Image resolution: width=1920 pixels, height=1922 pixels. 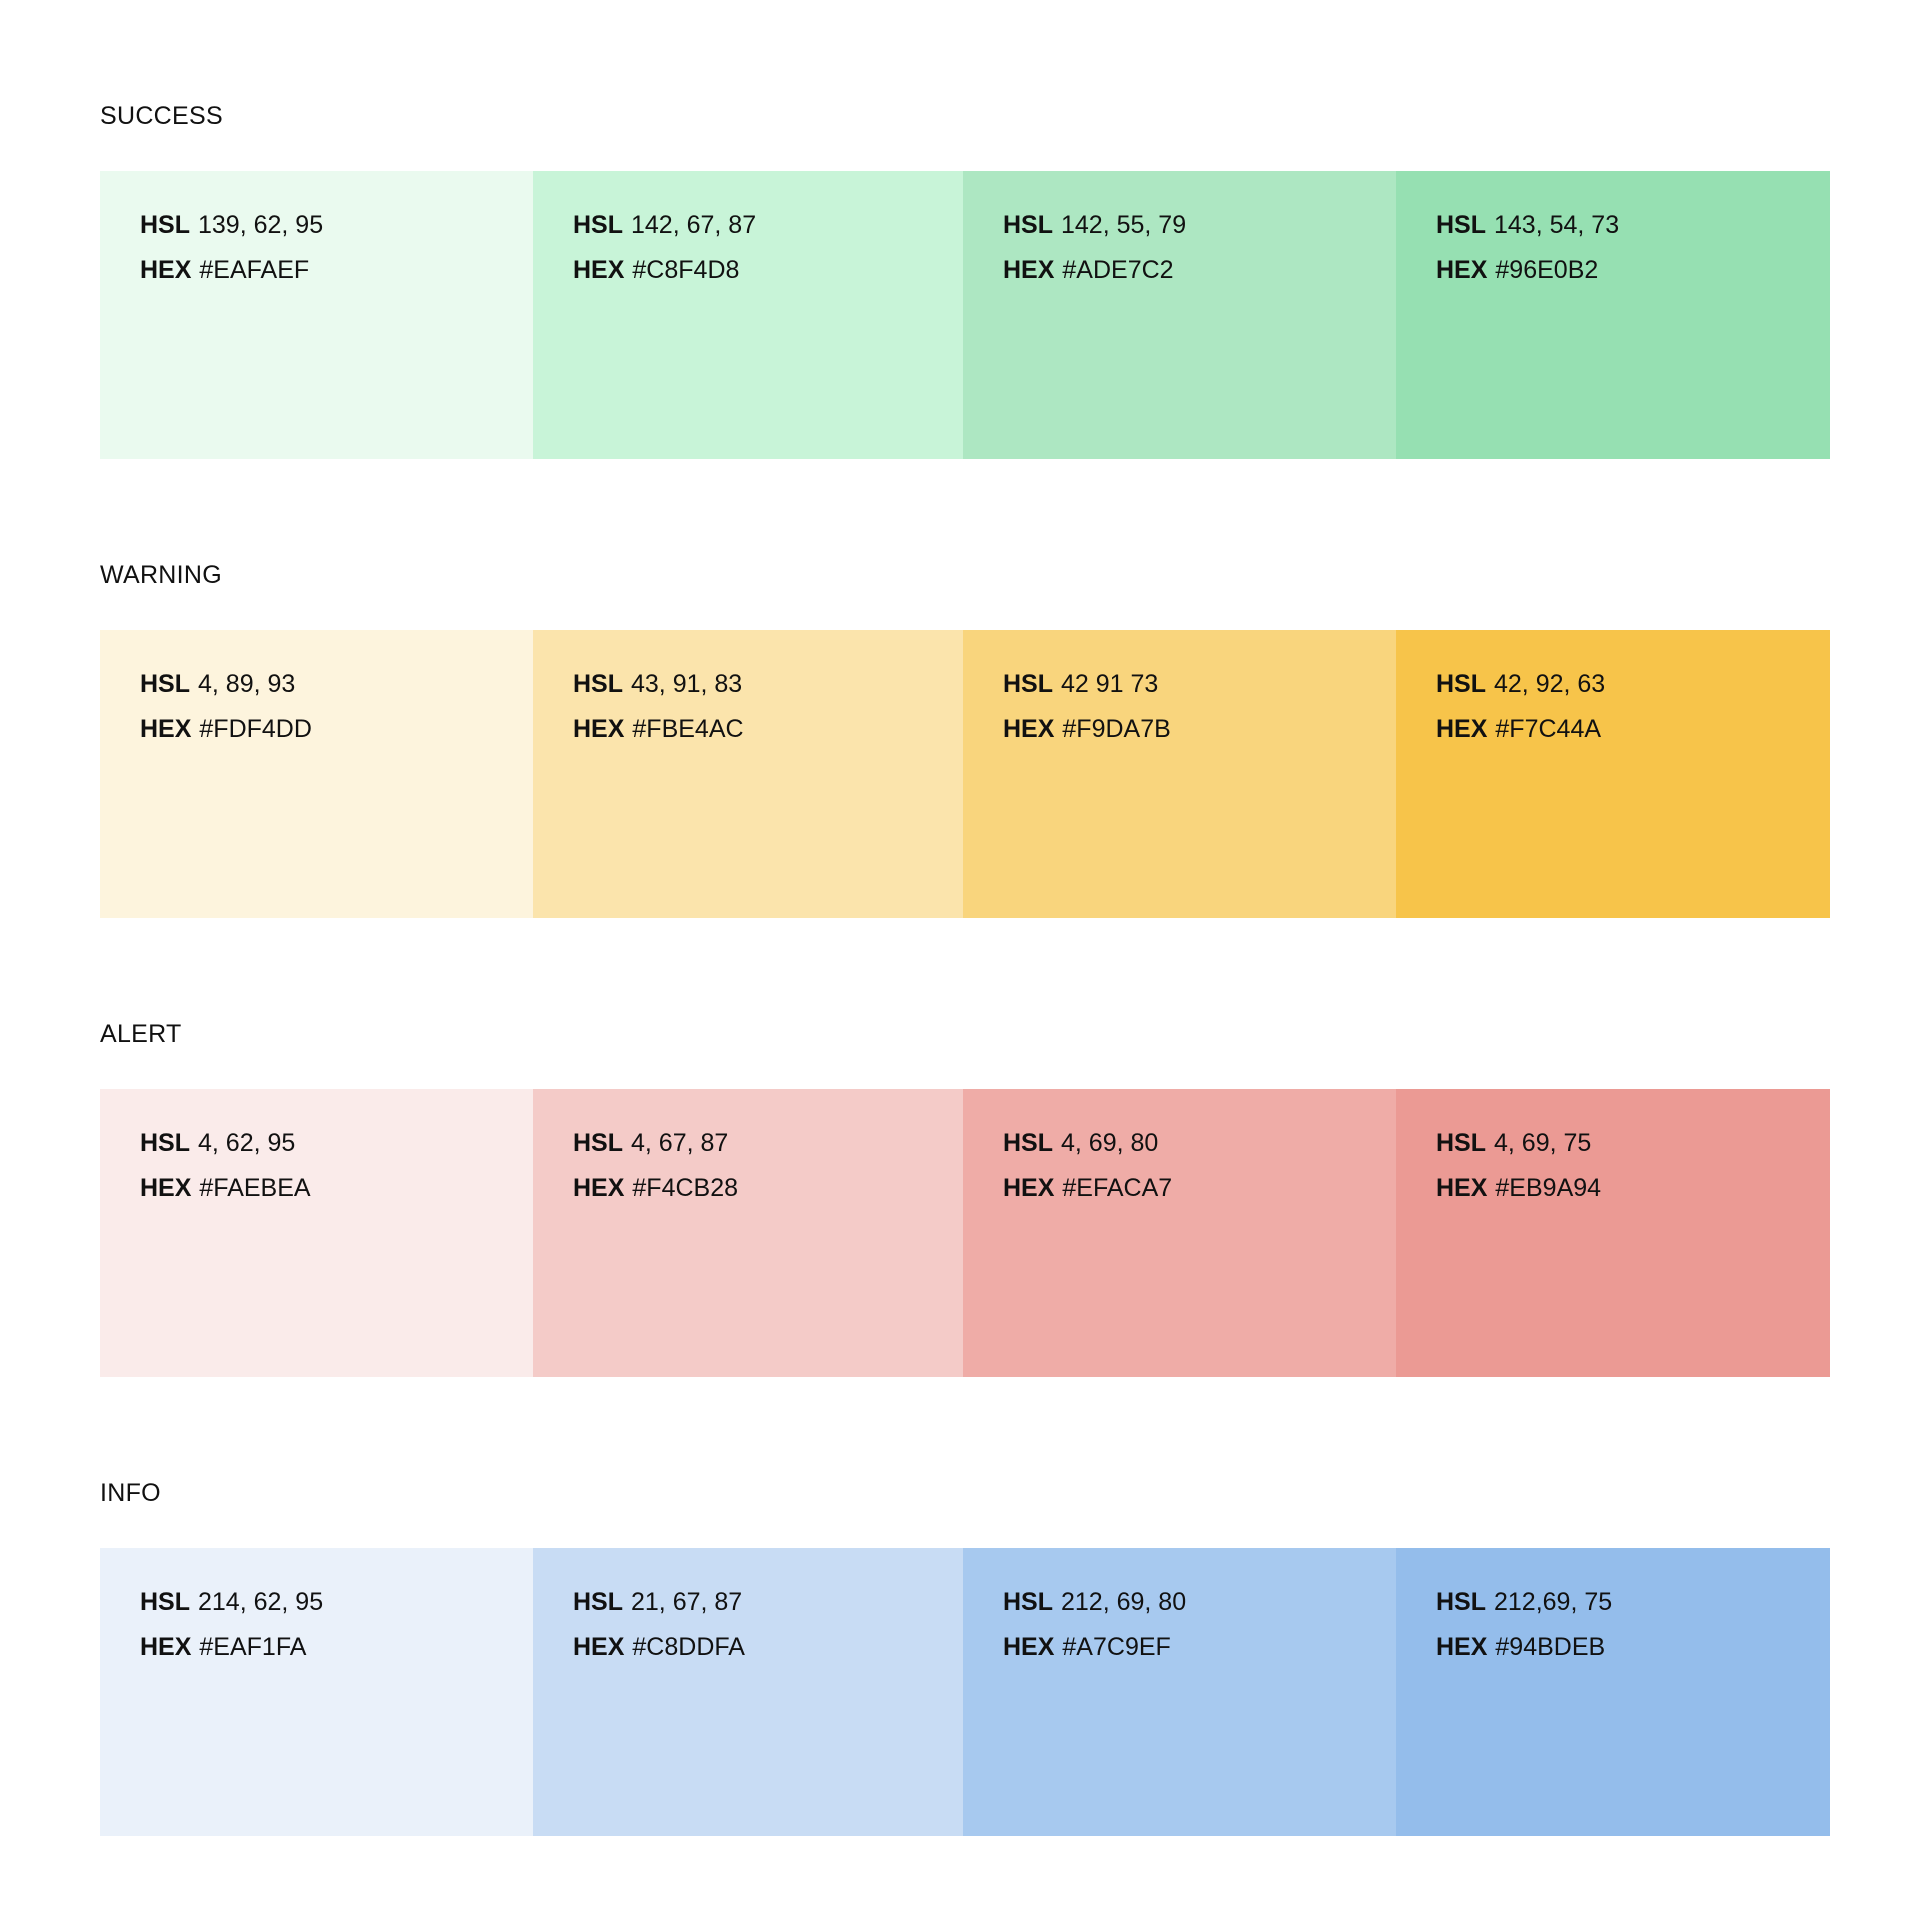 What do you see at coordinates (1547, 270) in the screenshot?
I see `hex-value: #96E0B2` at bounding box center [1547, 270].